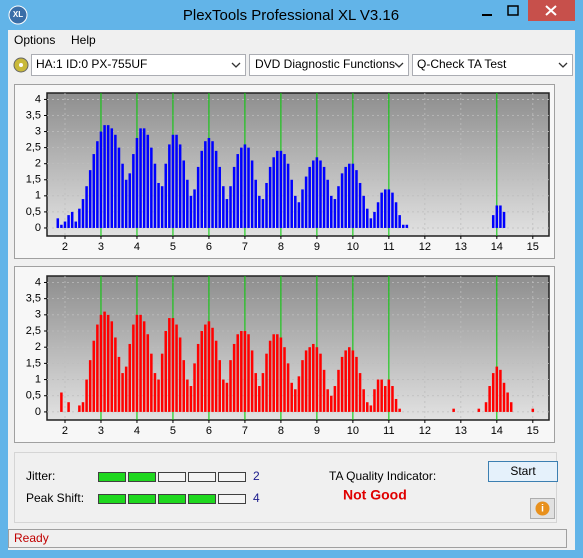 Image resolution: width=583 pixels, height=558 pixels. What do you see at coordinates (329, 65) in the screenshot?
I see `function-select: DVD Diagnostic Functions` at bounding box center [329, 65].